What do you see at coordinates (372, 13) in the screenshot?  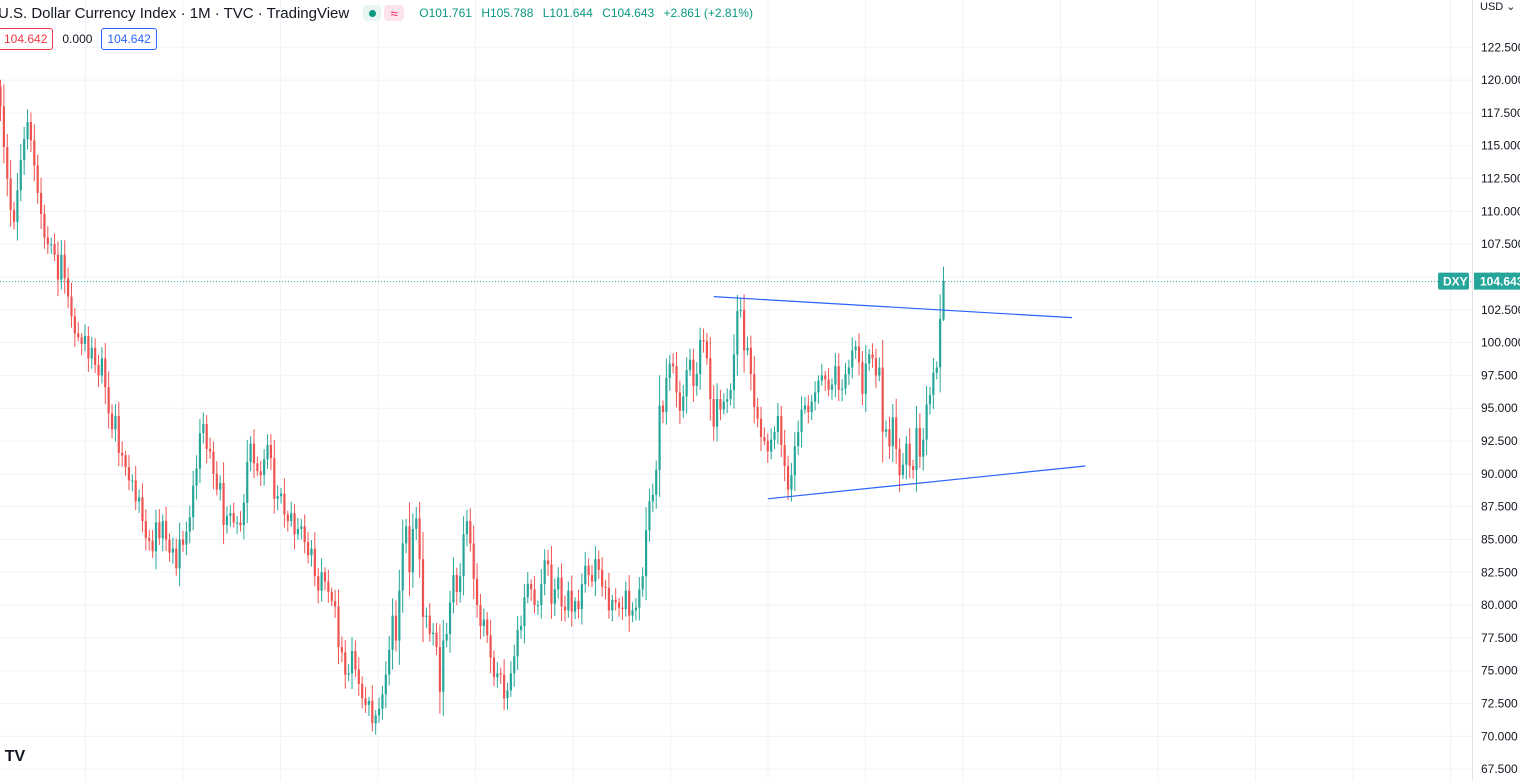 I see `market-status-icon` at bounding box center [372, 13].